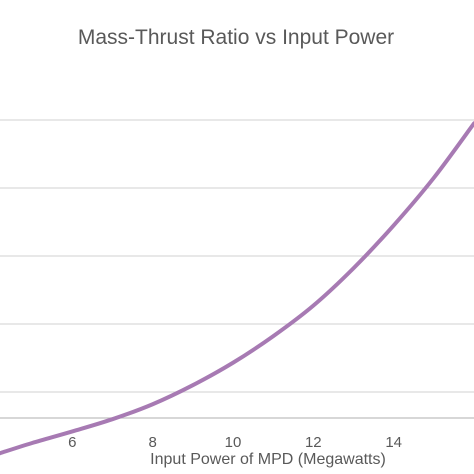 The image size is (474, 474). What do you see at coordinates (72, 442) in the screenshot?
I see `x-tick-label-6: 6` at bounding box center [72, 442].